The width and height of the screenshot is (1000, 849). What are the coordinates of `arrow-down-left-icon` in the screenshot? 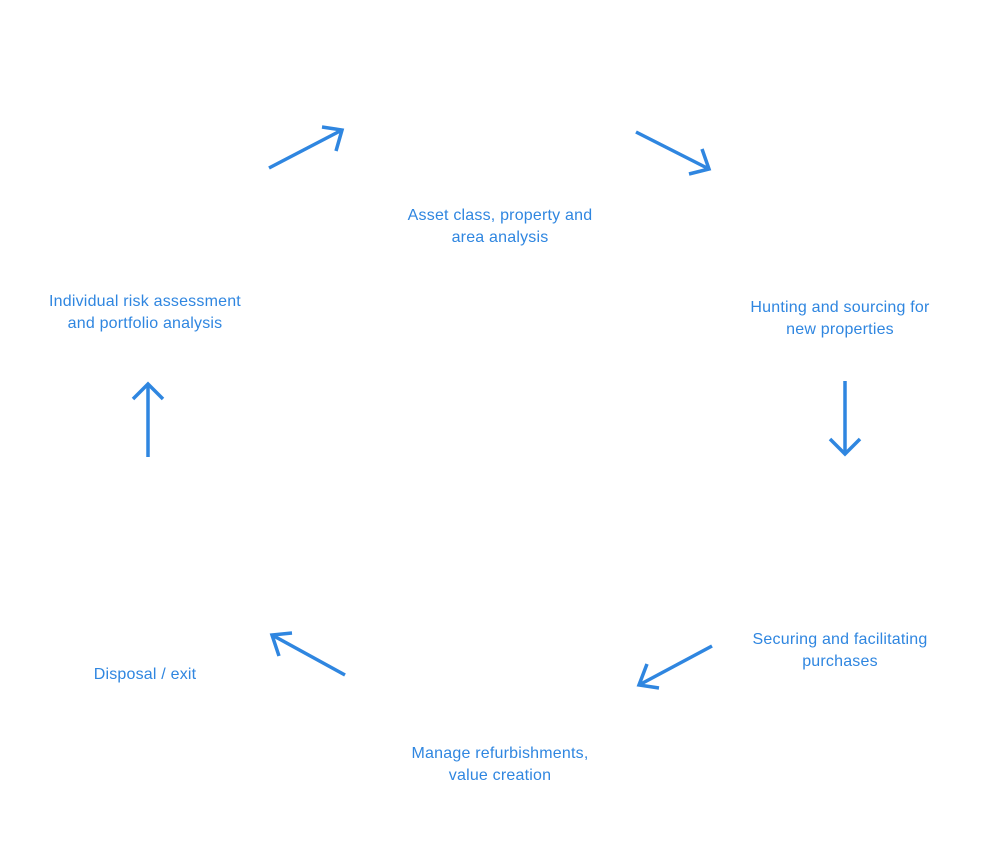 It's located at (674, 667).